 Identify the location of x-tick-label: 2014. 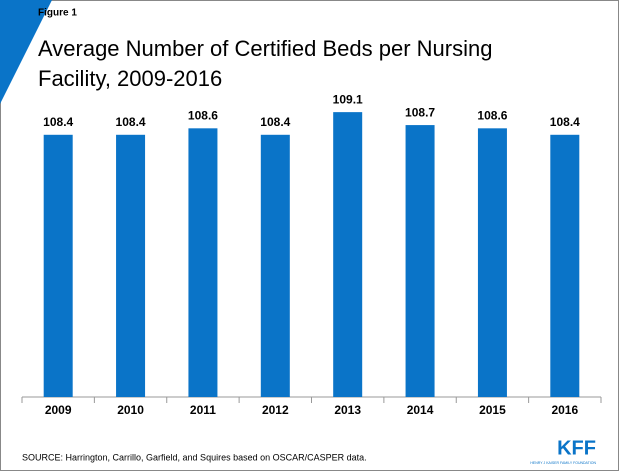
(420, 410).